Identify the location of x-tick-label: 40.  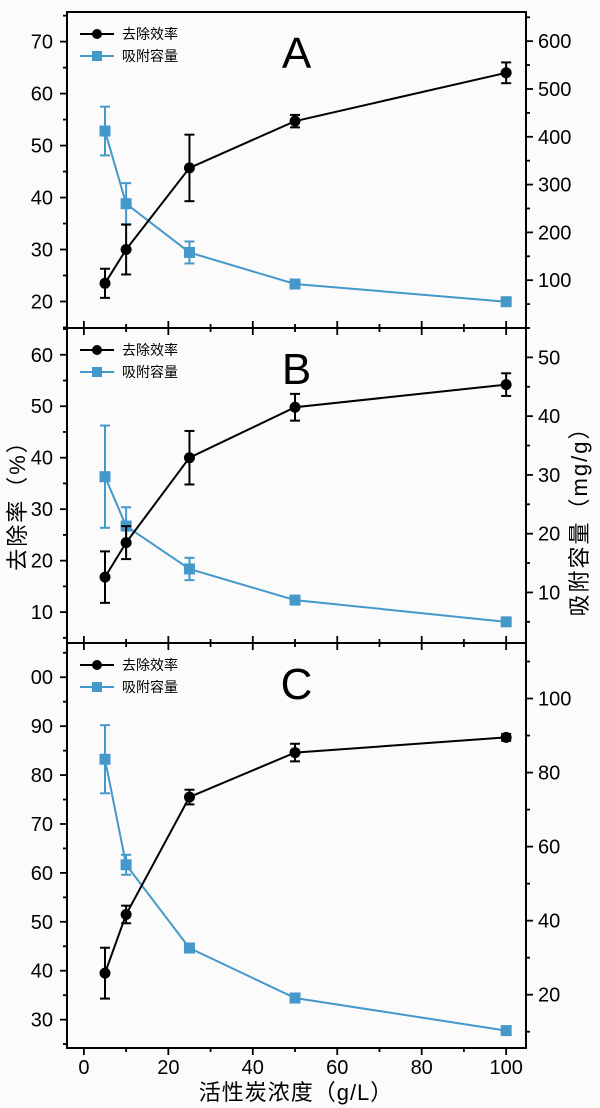
(253, 1068).